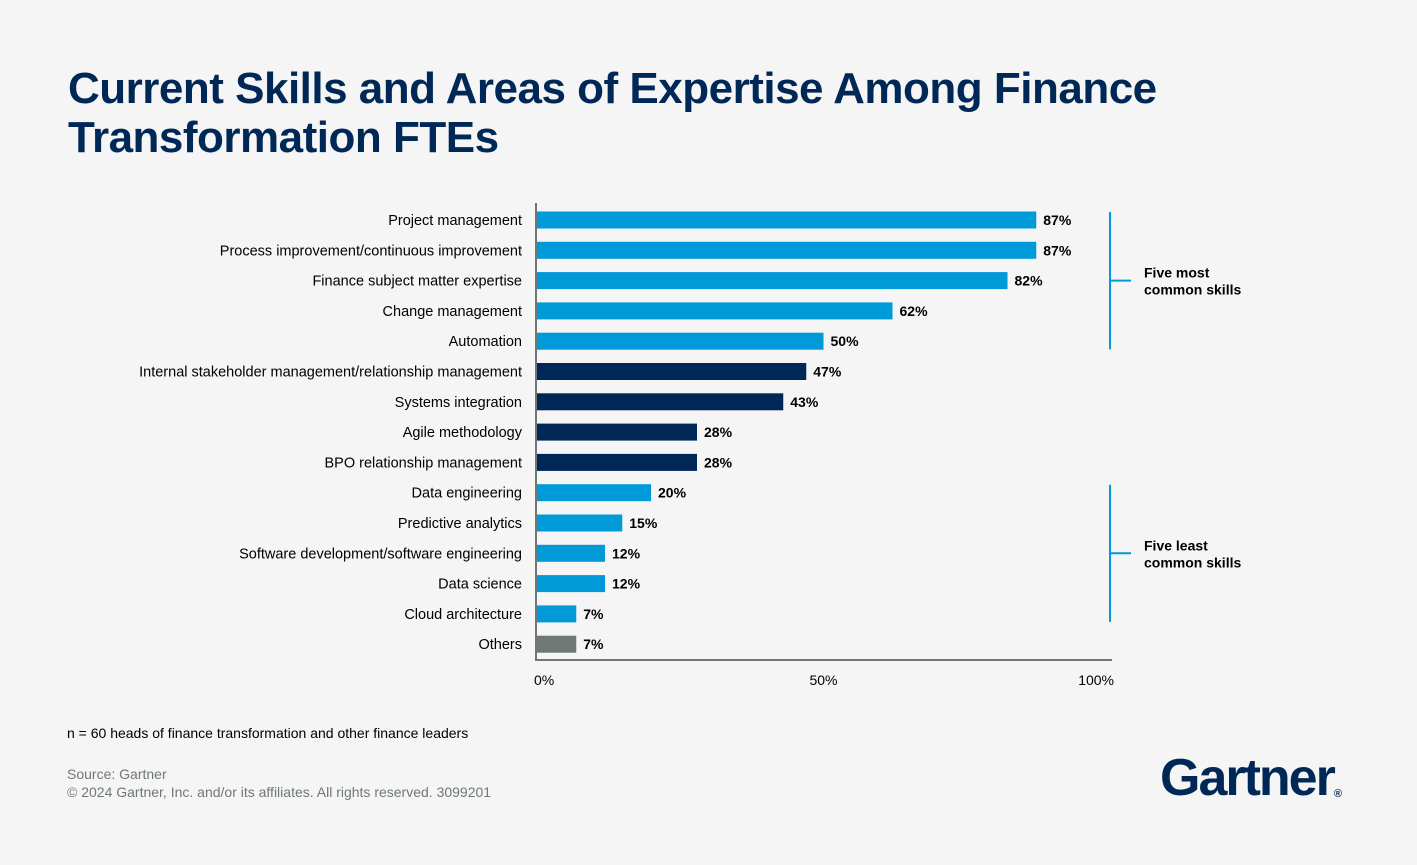 The width and height of the screenshot is (1417, 865). What do you see at coordinates (823, 680) in the screenshot?
I see `x-tick-label: 50%` at bounding box center [823, 680].